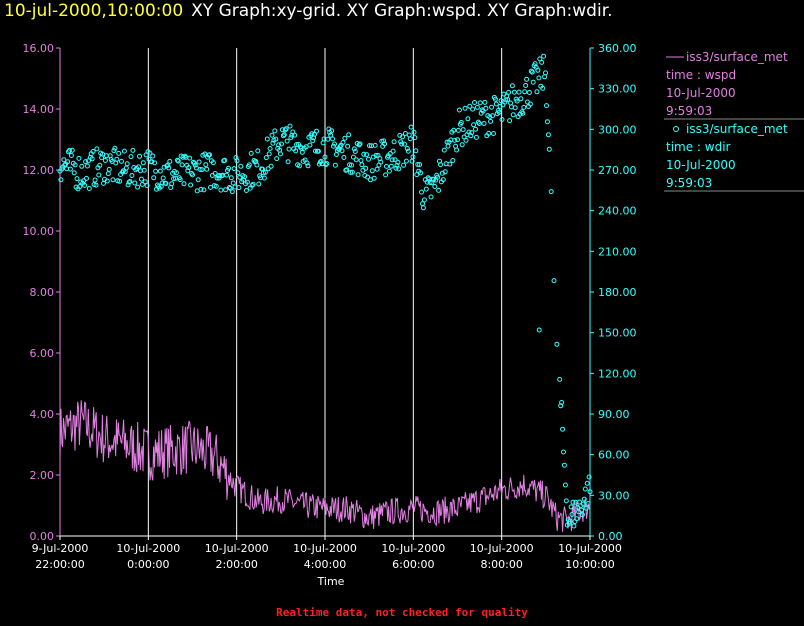  Describe the element at coordinates (325, 466) in the screenshot. I see `wspd-line` at that location.